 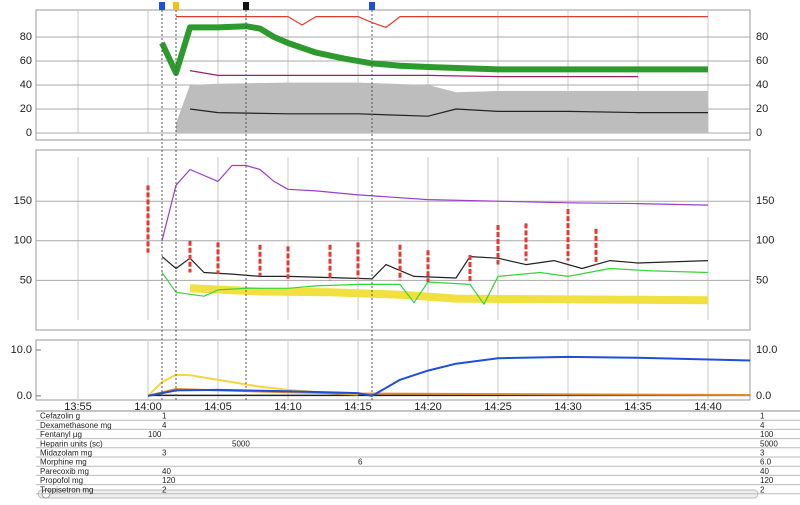 I want to click on drug-dose: 1, so click(x=164, y=416).